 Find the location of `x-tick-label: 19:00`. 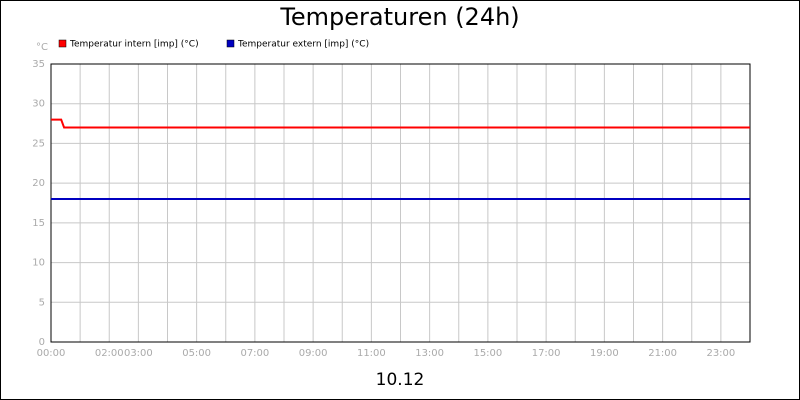

x-tick-label: 19:00 is located at coordinates (604, 353).